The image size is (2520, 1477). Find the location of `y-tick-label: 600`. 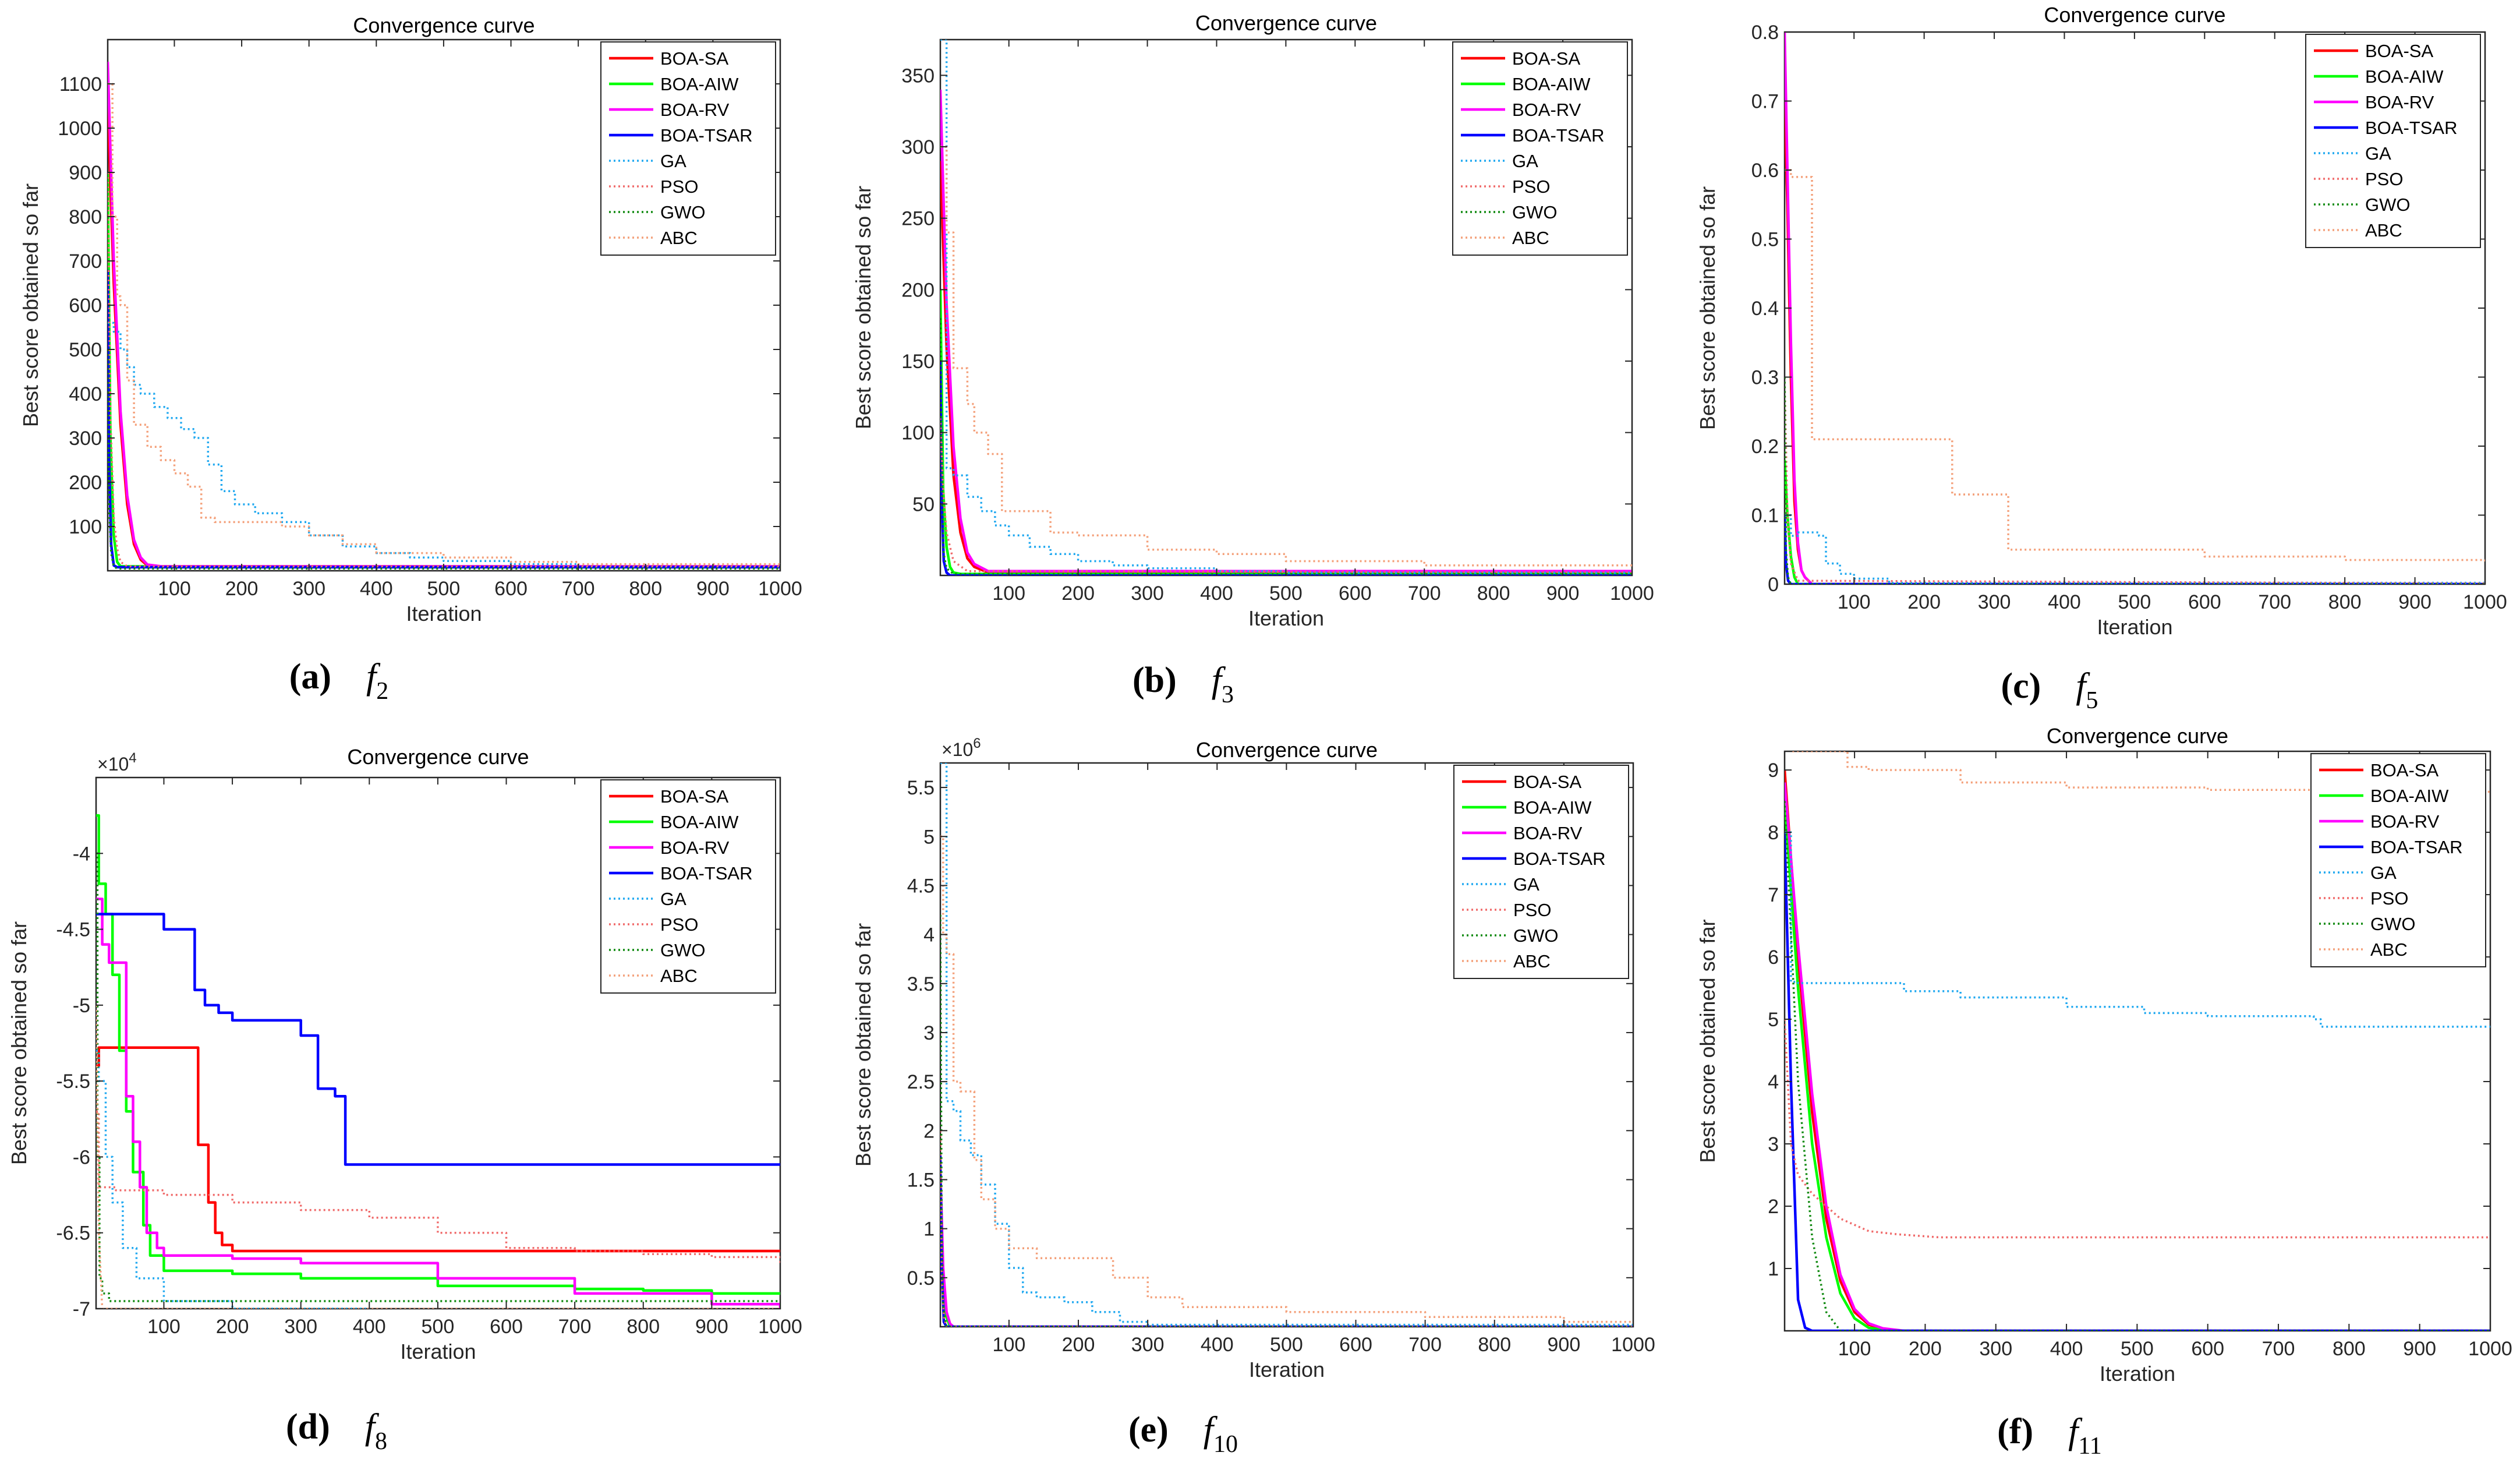

y-tick-label: 600 is located at coordinates (85, 306).